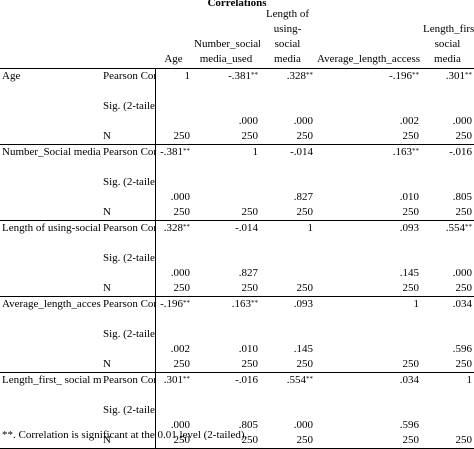 This screenshot has height=449, width=474. What do you see at coordinates (171, 152) in the screenshot?
I see `cell-value: -.381` at bounding box center [171, 152].